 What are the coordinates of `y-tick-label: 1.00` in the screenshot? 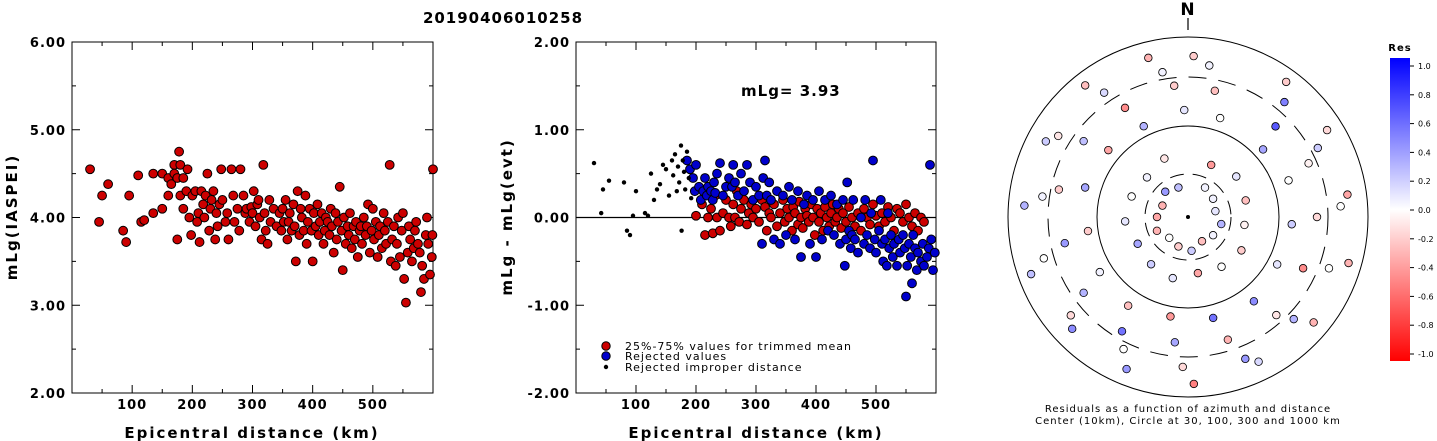 It's located at (552, 131).